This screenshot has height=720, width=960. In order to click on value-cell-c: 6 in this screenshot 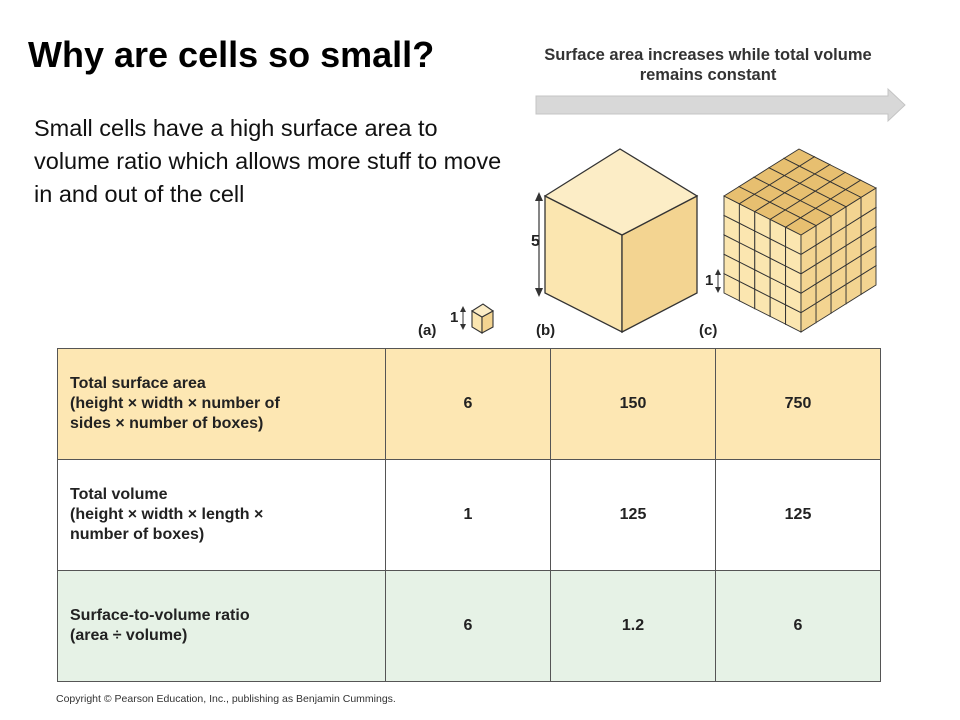, I will do `click(798, 626)`.